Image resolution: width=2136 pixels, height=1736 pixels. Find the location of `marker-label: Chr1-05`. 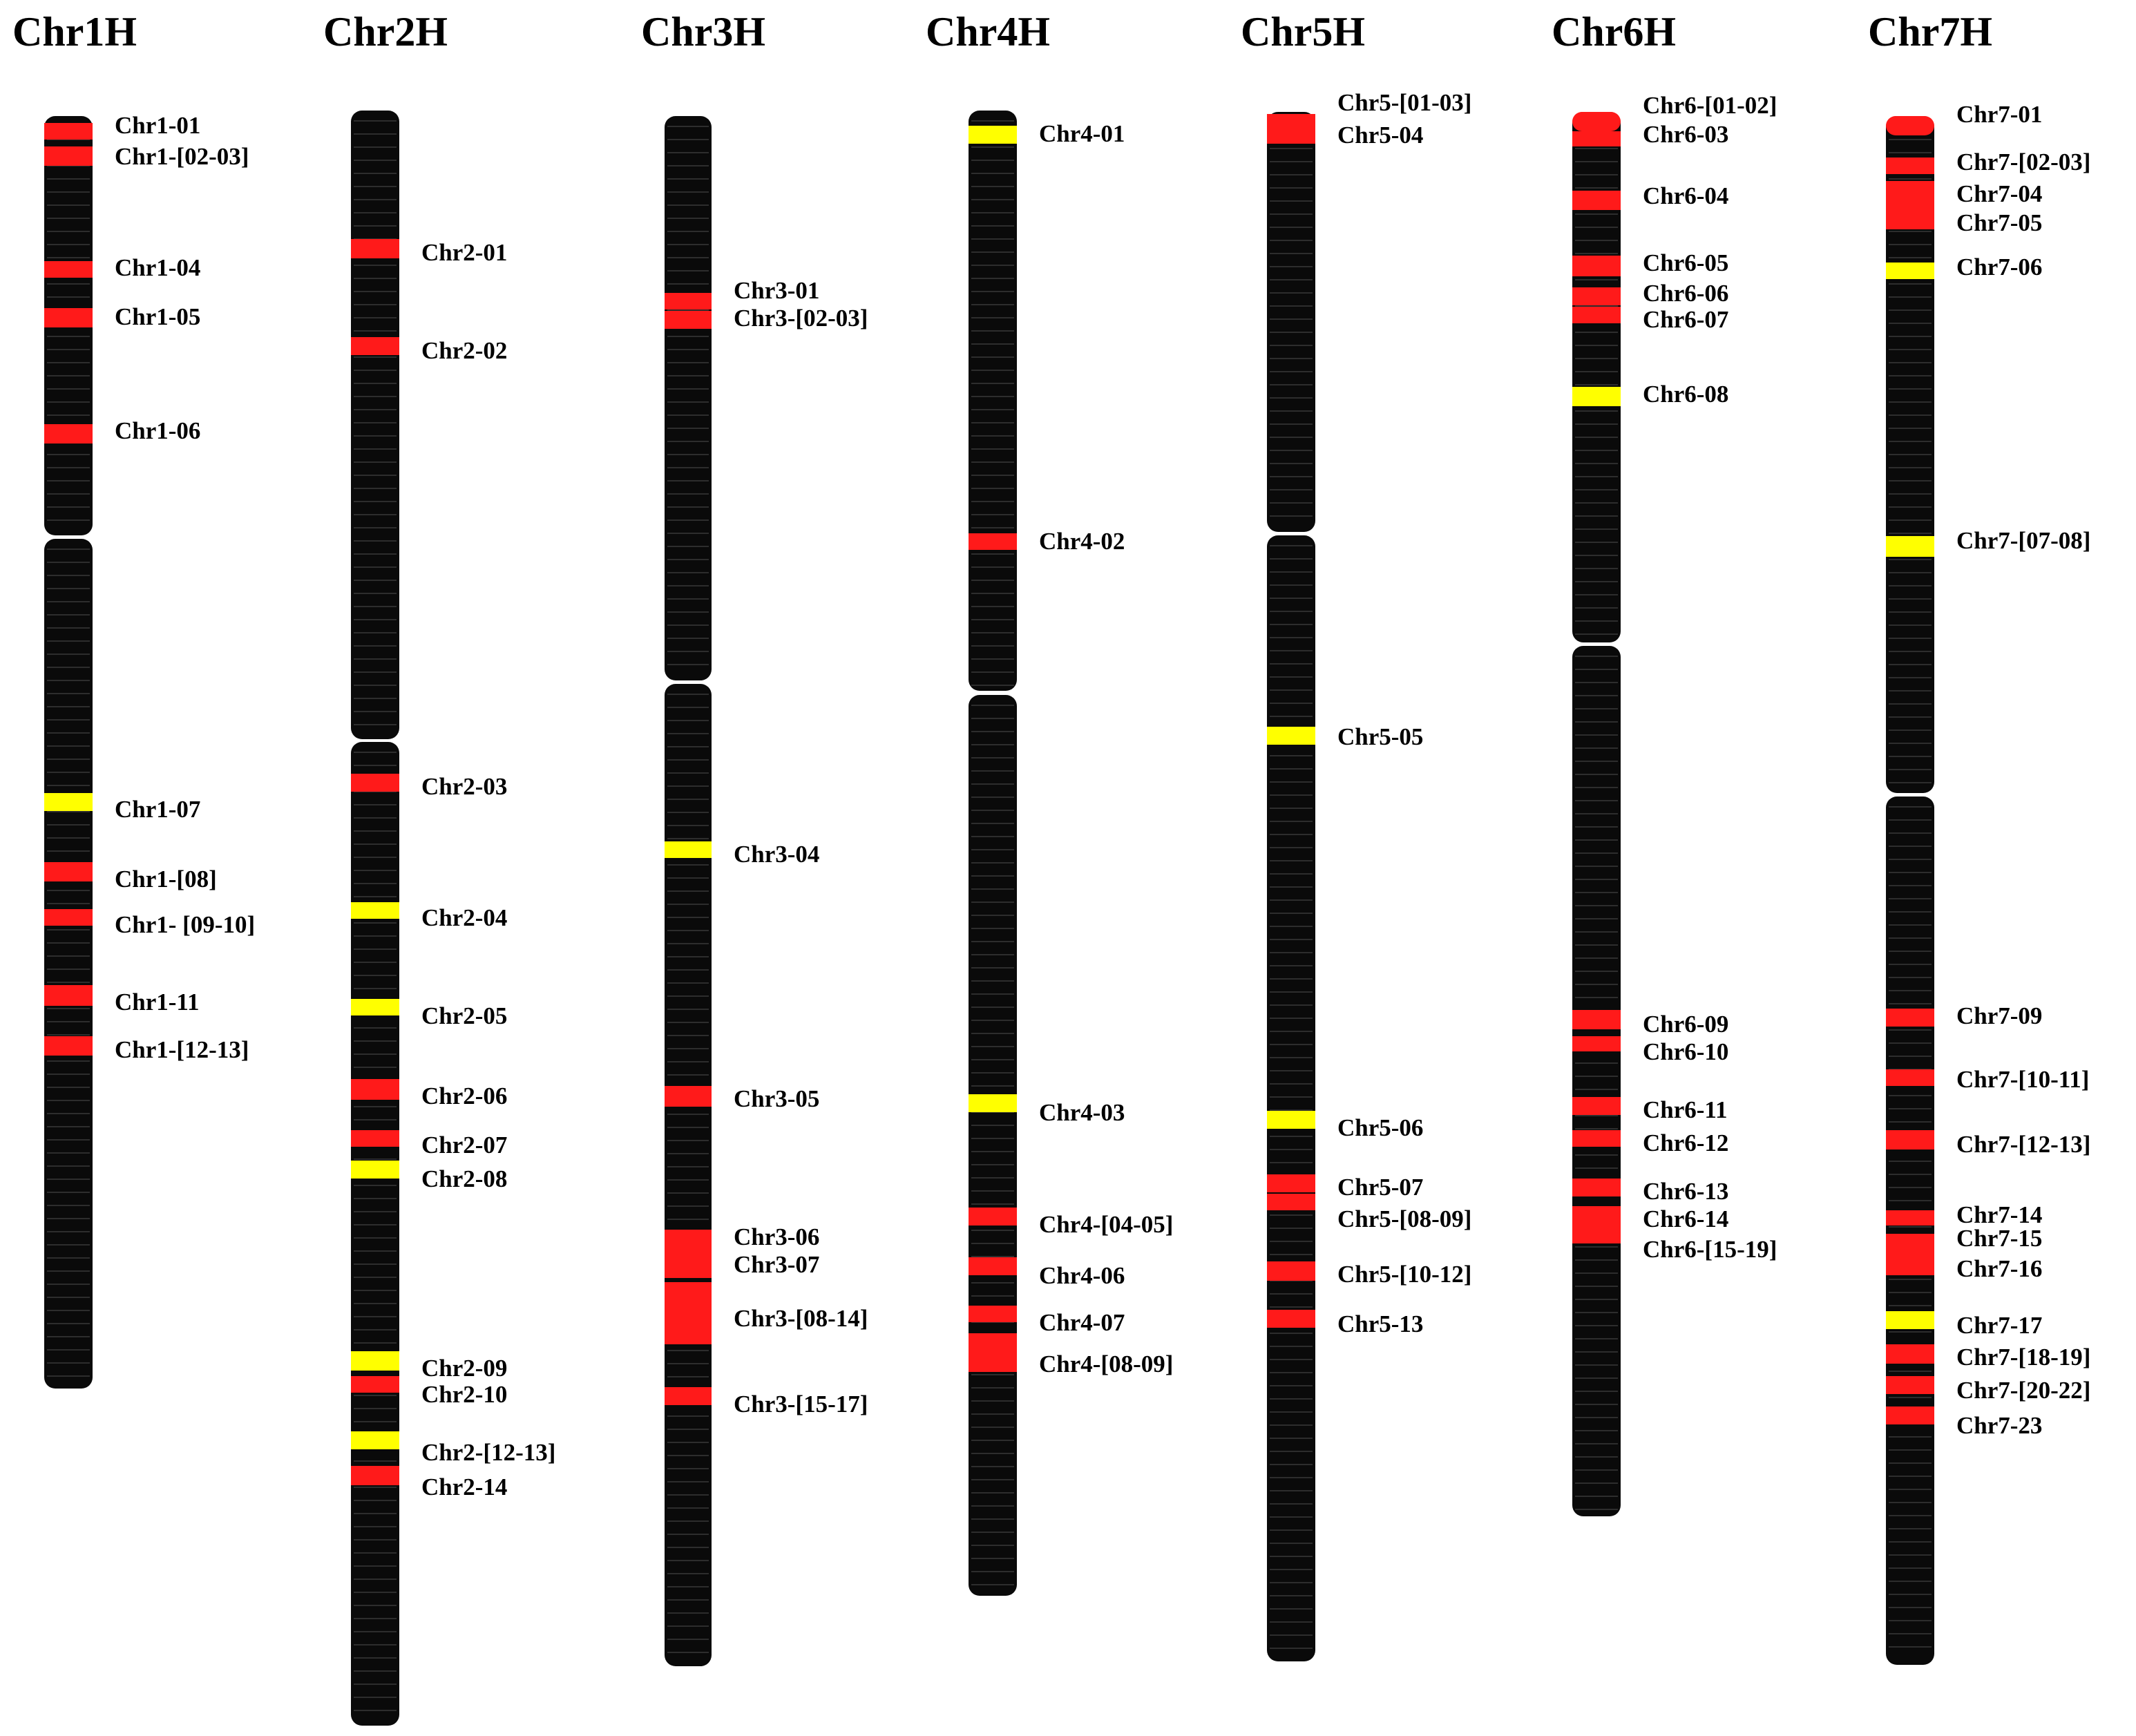

marker-label: Chr1-05 is located at coordinates (157, 316).